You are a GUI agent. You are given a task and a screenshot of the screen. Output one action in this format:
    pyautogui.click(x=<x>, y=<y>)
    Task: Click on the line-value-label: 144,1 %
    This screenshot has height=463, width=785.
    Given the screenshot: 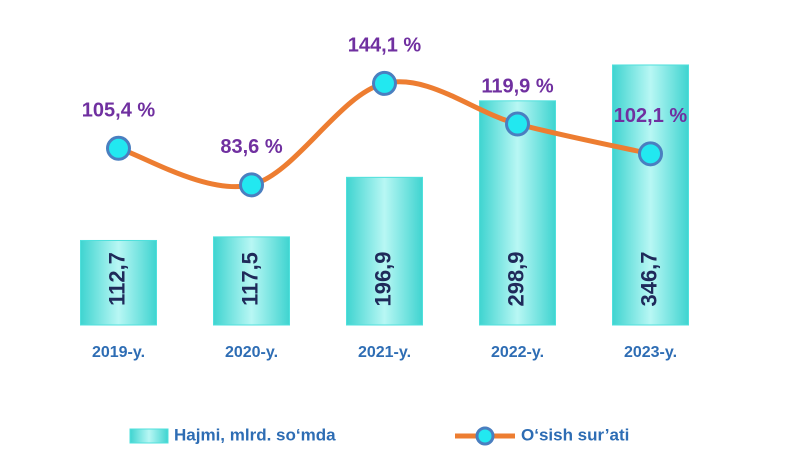 What is the action you would take?
    pyautogui.click(x=385, y=46)
    